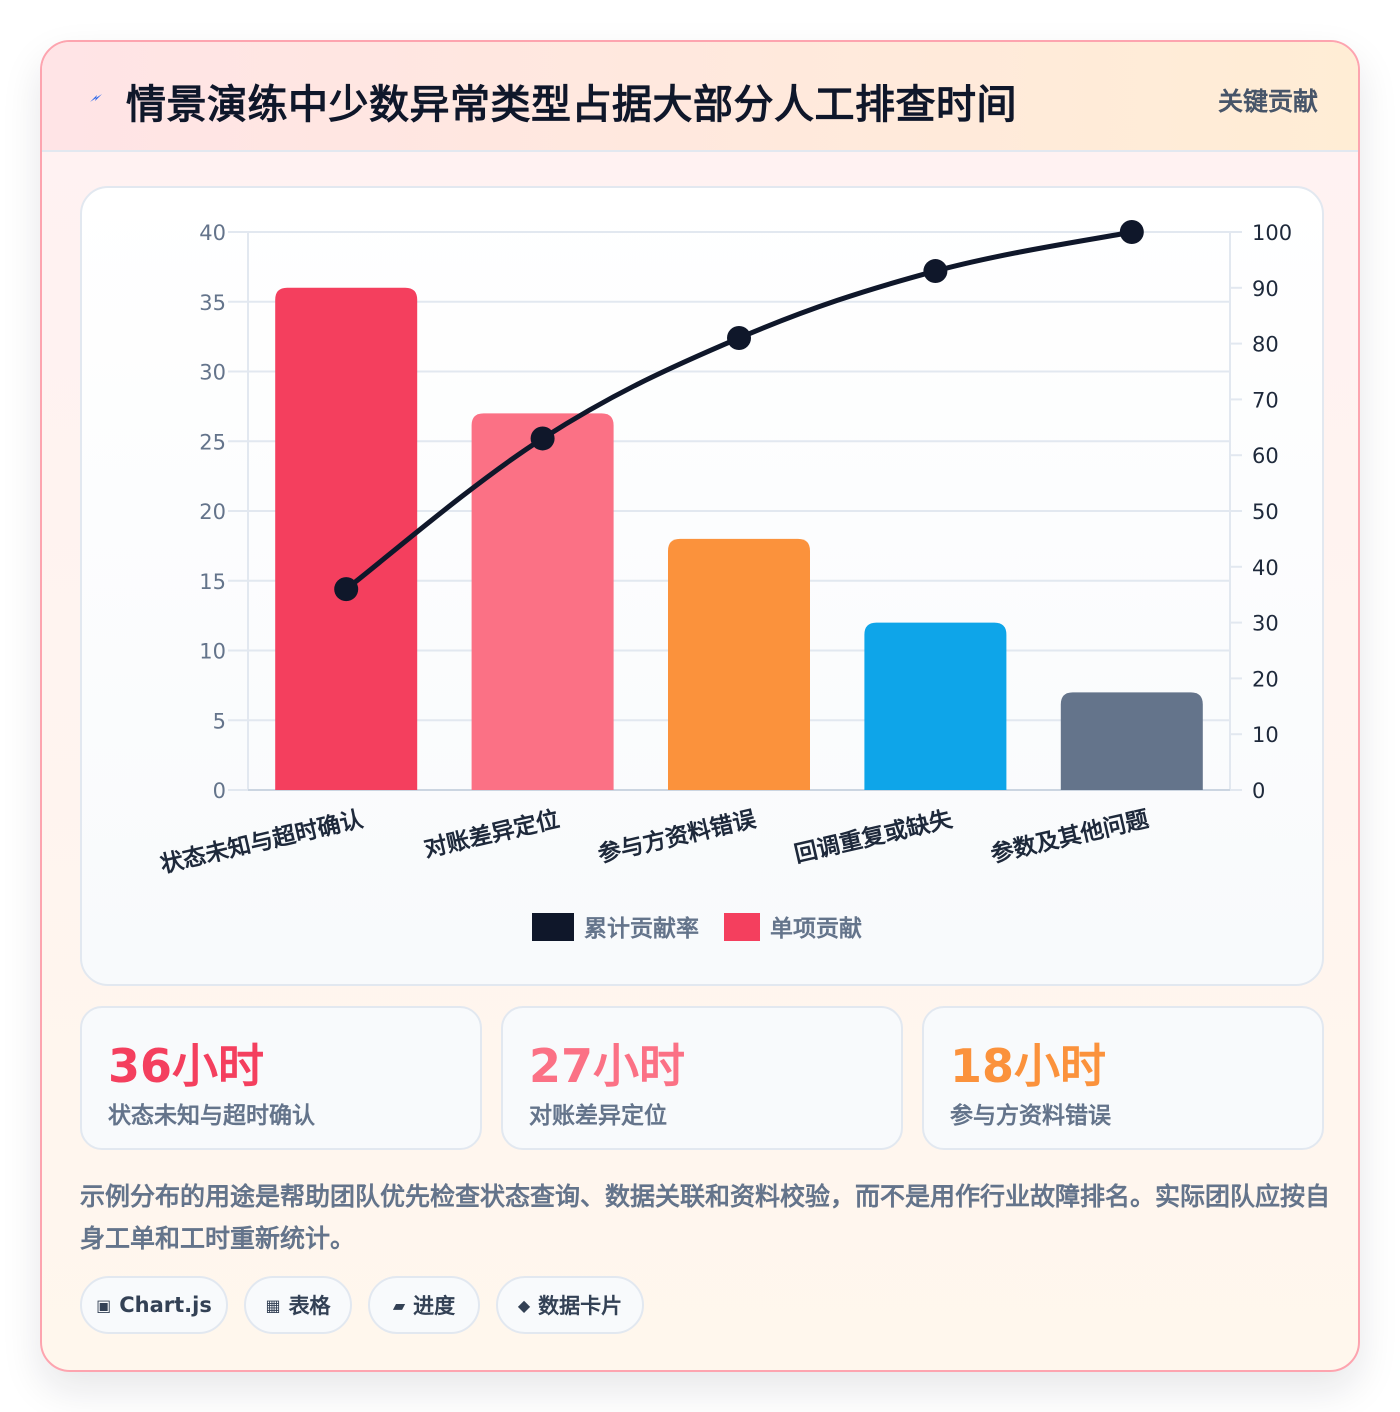 This screenshot has width=1400, height=1412. I want to click on tag-label: 进度, so click(434, 1306).